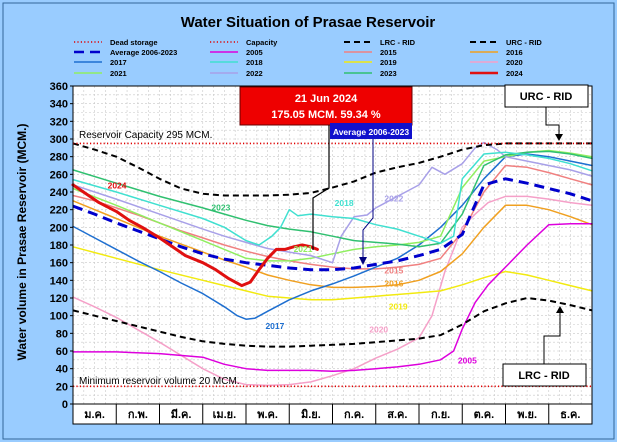  What do you see at coordinates (59, 193) in the screenshot?
I see `y-tick-label: 240` at bounding box center [59, 193].